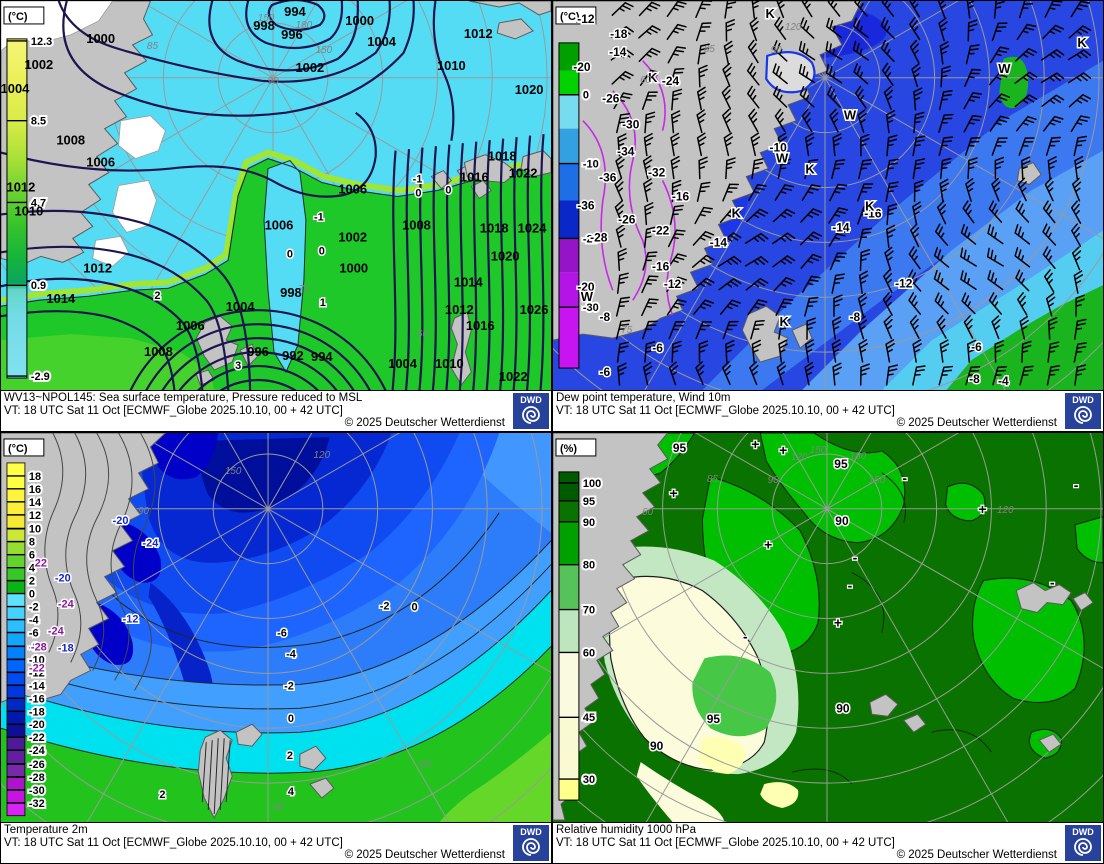 The width and height of the screenshot is (1104, 864). What do you see at coordinates (322, 455) in the screenshot?
I see `svg-text: 120` at bounding box center [322, 455].